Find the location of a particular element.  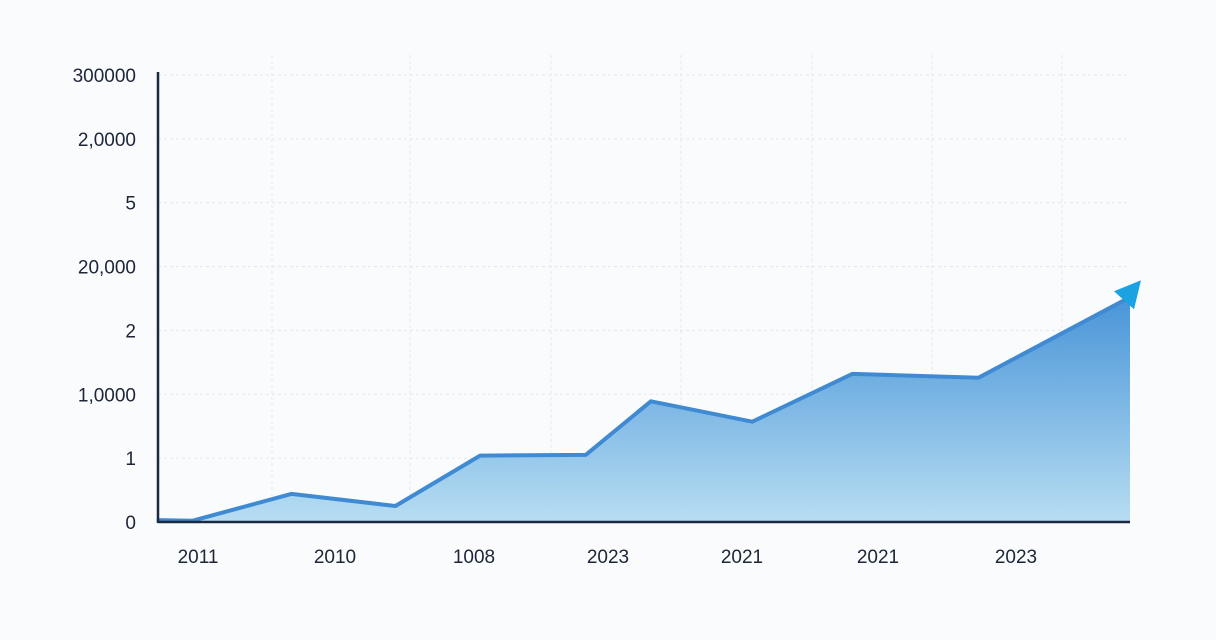

y-tick-label: 0 is located at coordinates (130, 523).